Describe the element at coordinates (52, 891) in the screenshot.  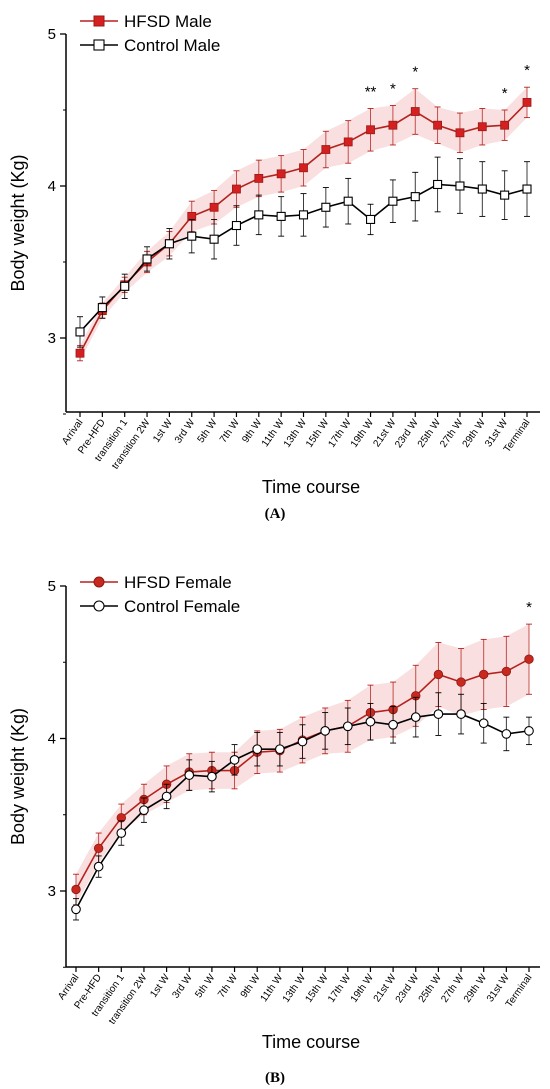
I see `y-tick-label: 3` at that location.